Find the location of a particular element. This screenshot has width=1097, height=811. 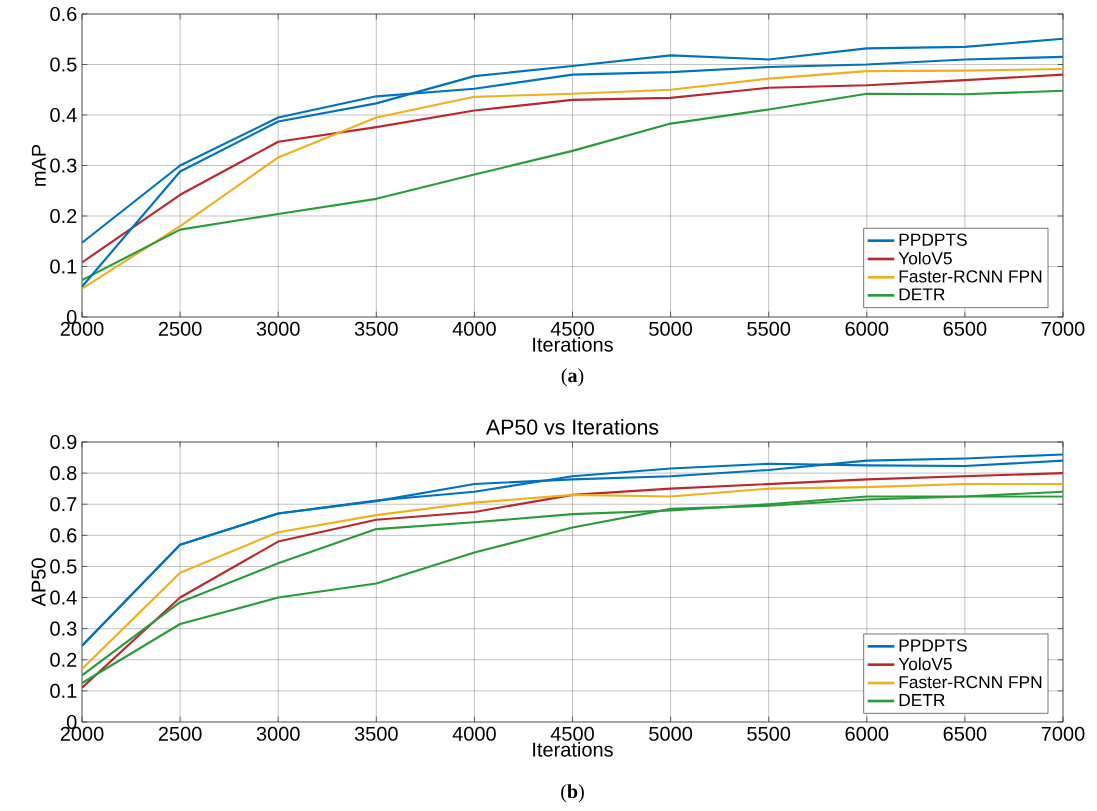

y-axis-title: AP50 is located at coordinates (38, 582).